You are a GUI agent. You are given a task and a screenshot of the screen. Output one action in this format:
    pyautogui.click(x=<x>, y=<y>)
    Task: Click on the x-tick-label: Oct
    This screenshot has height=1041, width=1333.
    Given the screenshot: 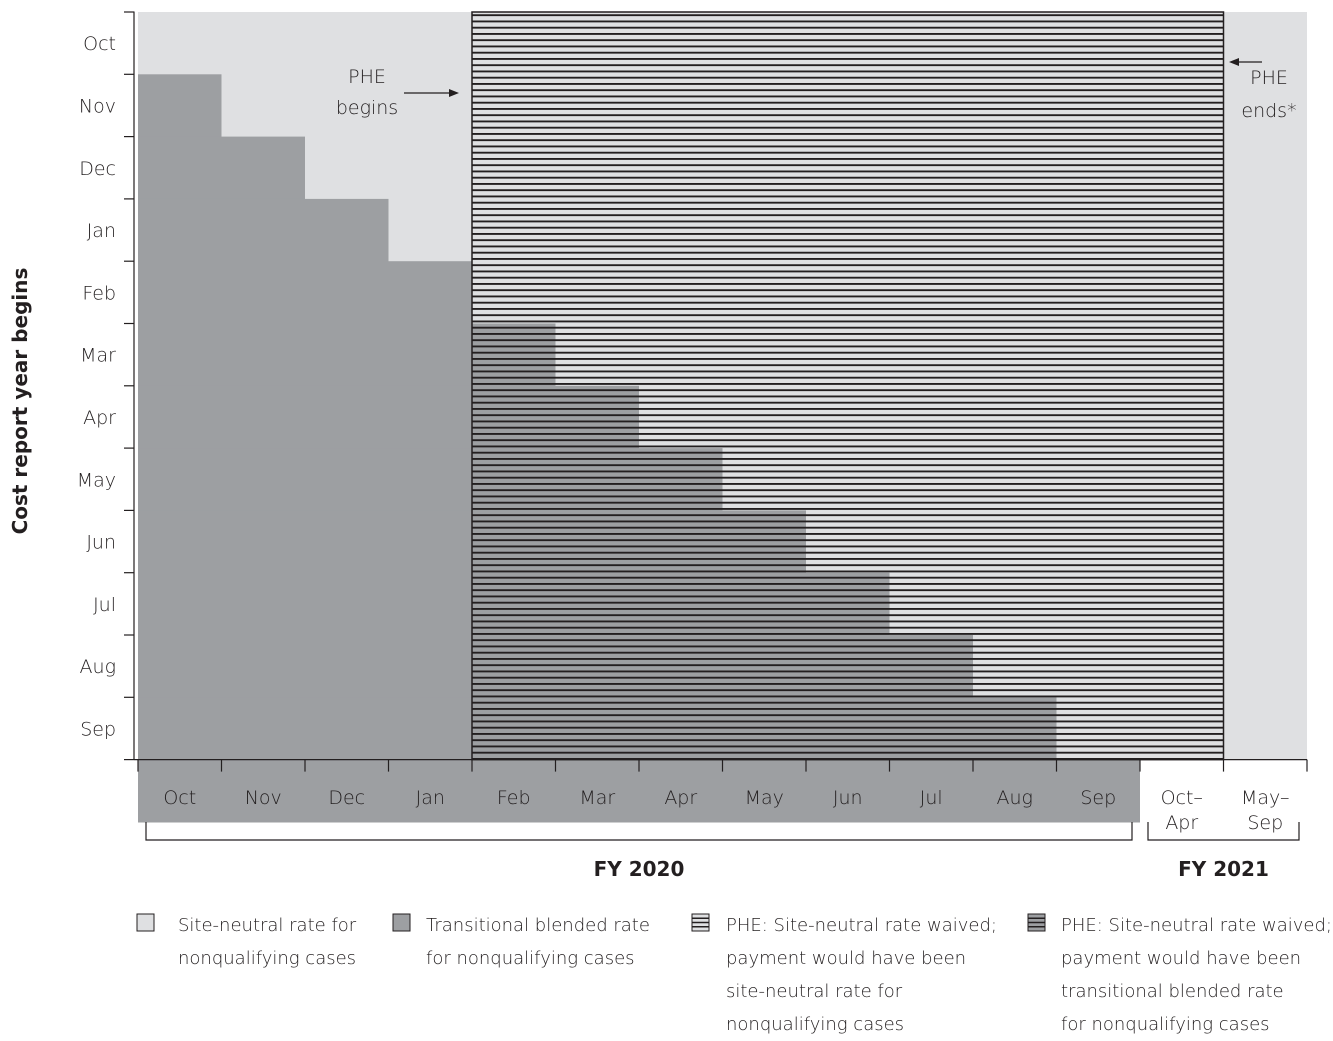 What is the action you would take?
    pyautogui.click(x=179, y=798)
    